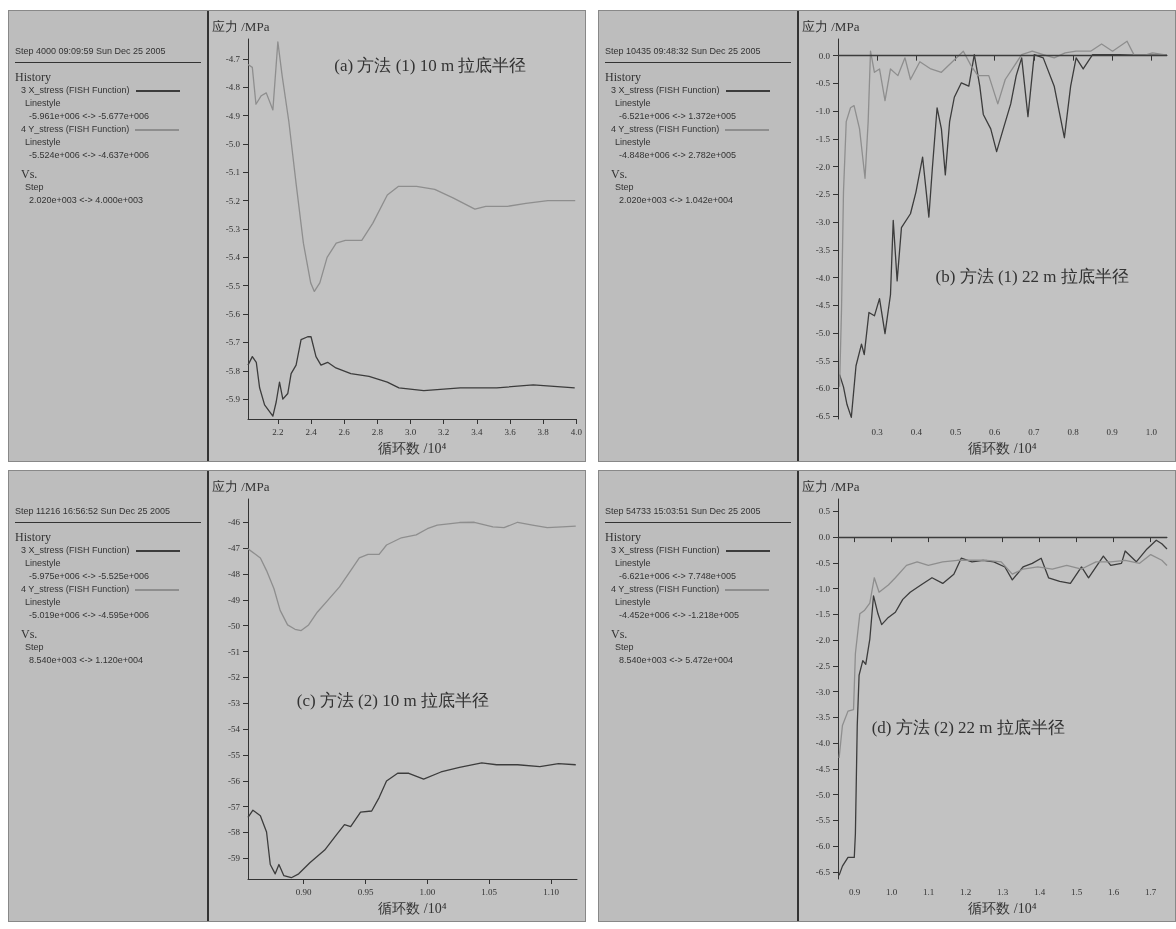  What do you see at coordinates (678, 155) in the screenshot?
I see `text: -4.848e+006 <-> 2.782e+005` at bounding box center [678, 155].